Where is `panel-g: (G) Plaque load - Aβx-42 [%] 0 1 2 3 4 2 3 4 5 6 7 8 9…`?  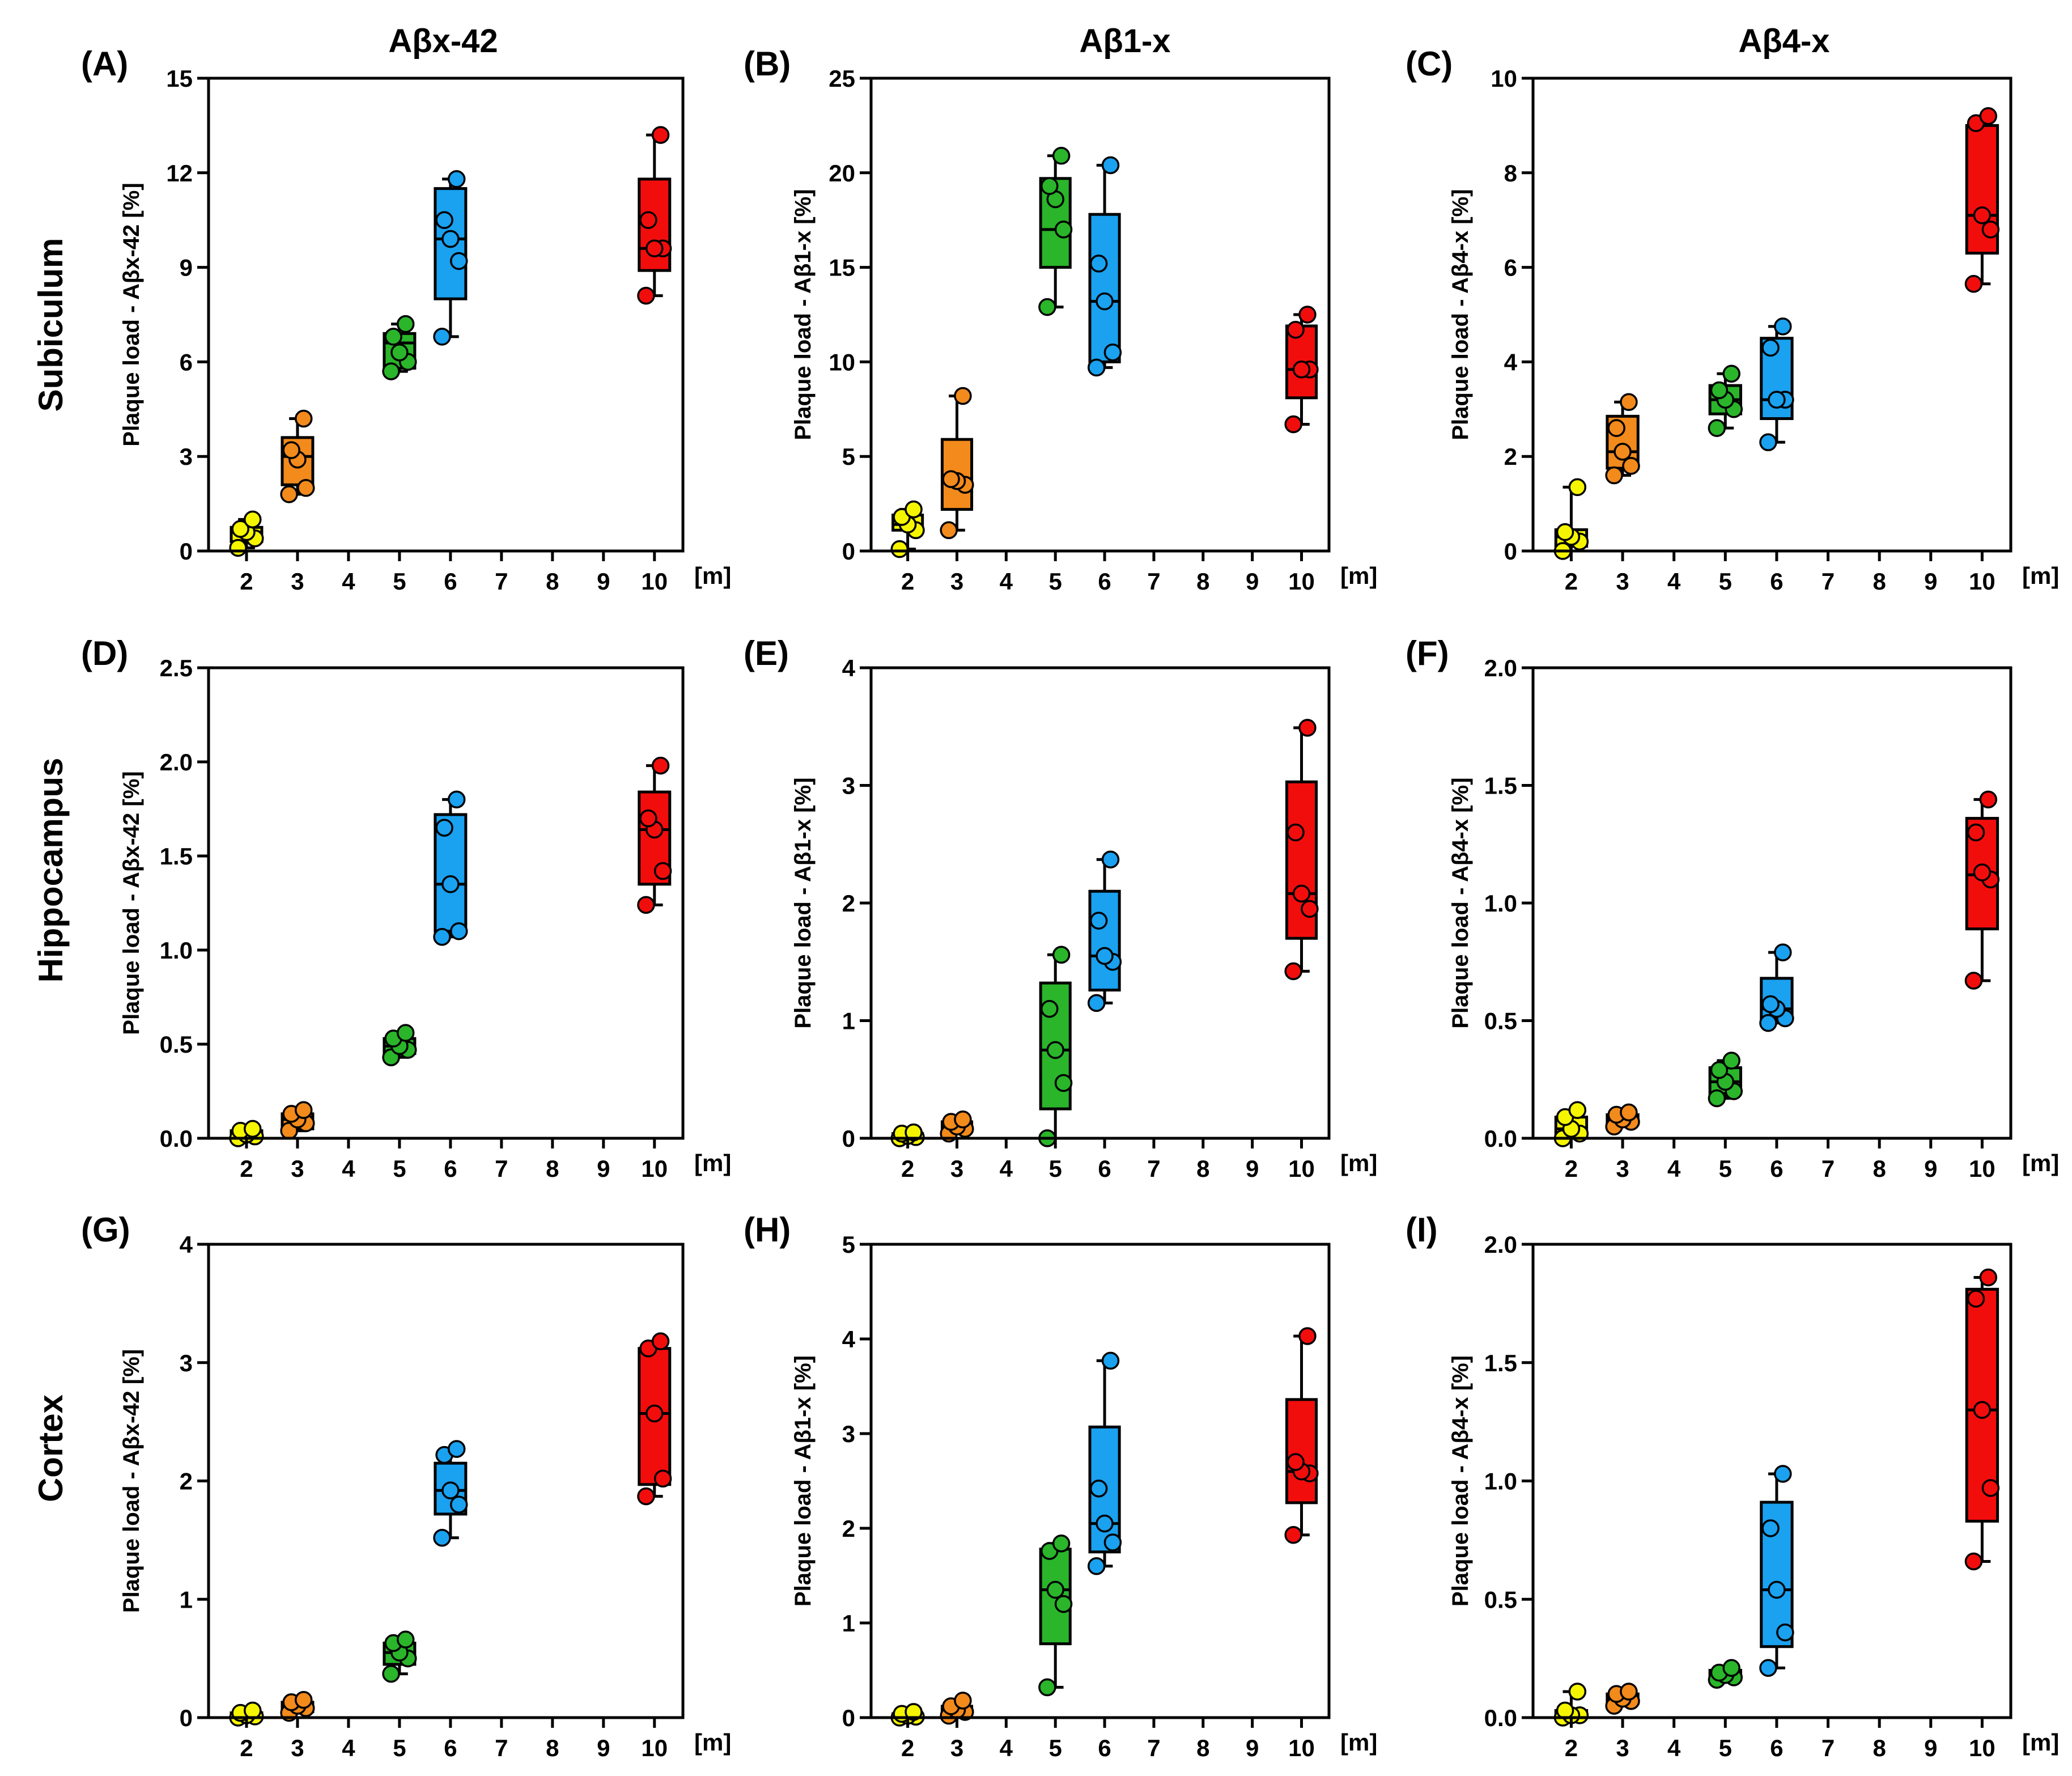
panel-g: (G) Plaque load - Aβx-42 [%] 0 1 2 3 4 2 3 4 5 6 7 8 9… is located at coordinates (406, 1486).